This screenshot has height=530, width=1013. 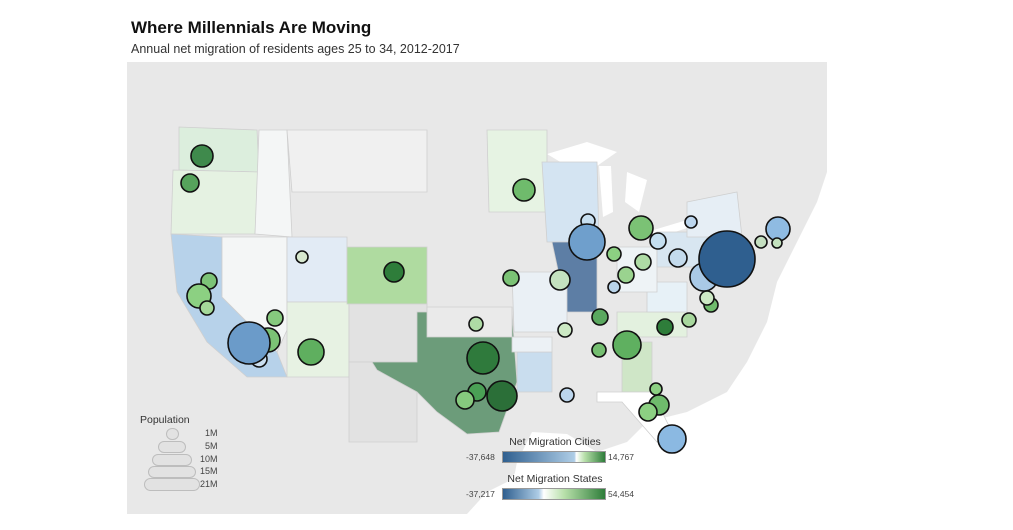 What do you see at coordinates (532, 344) in the screenshot?
I see `state-arkansas` at bounding box center [532, 344].